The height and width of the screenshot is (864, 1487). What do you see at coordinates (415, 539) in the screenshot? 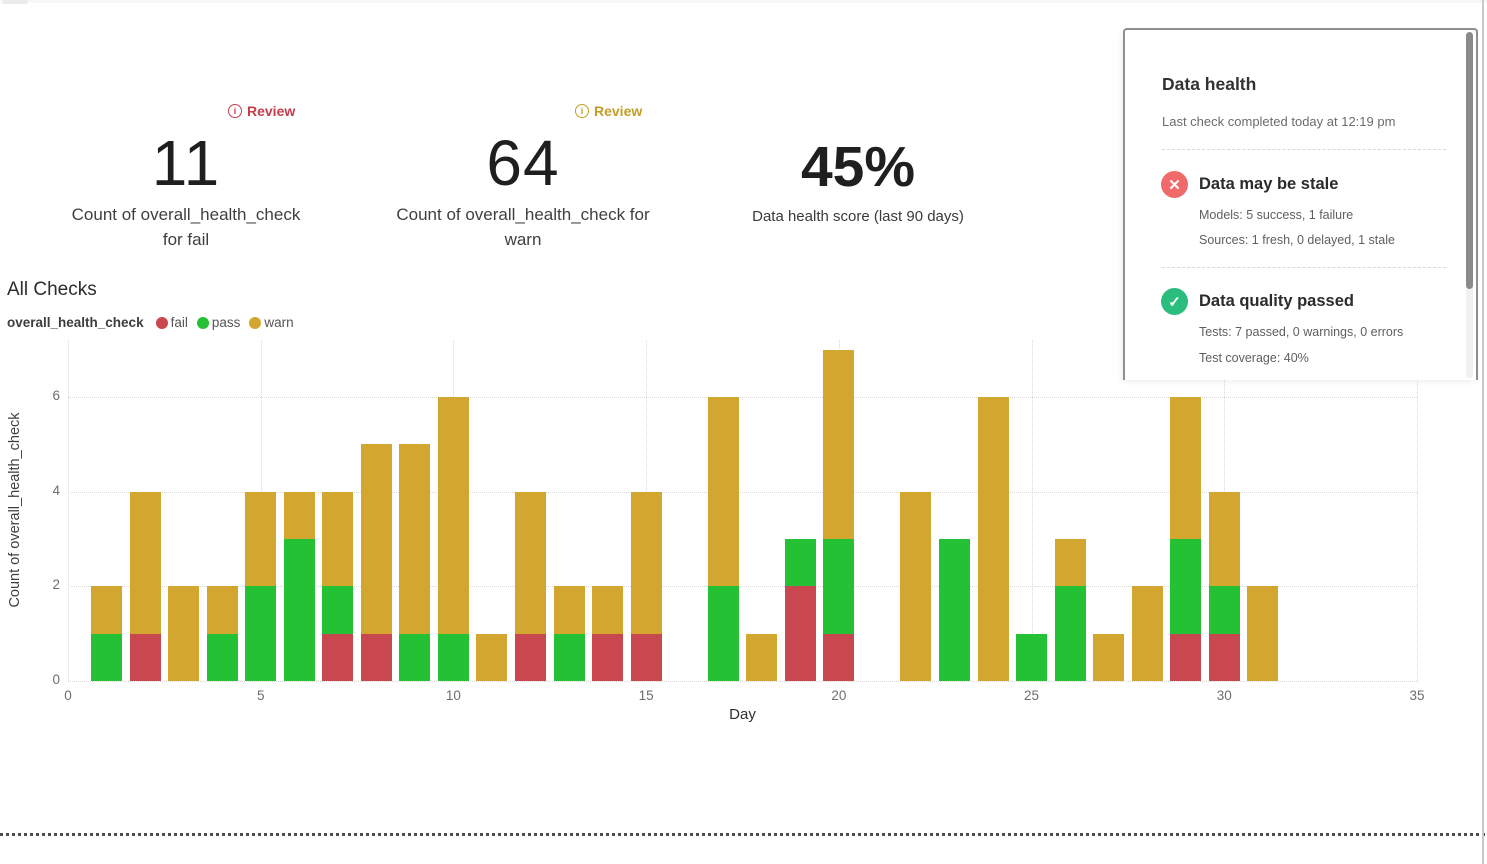
I see `bar-day-9-warn` at bounding box center [415, 539].